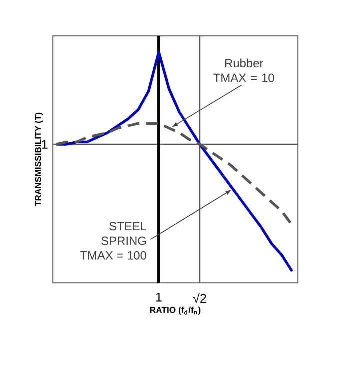  What do you see at coordinates (244, 70) in the screenshot?
I see `annotation: Rubber TMAX = 10` at bounding box center [244, 70].